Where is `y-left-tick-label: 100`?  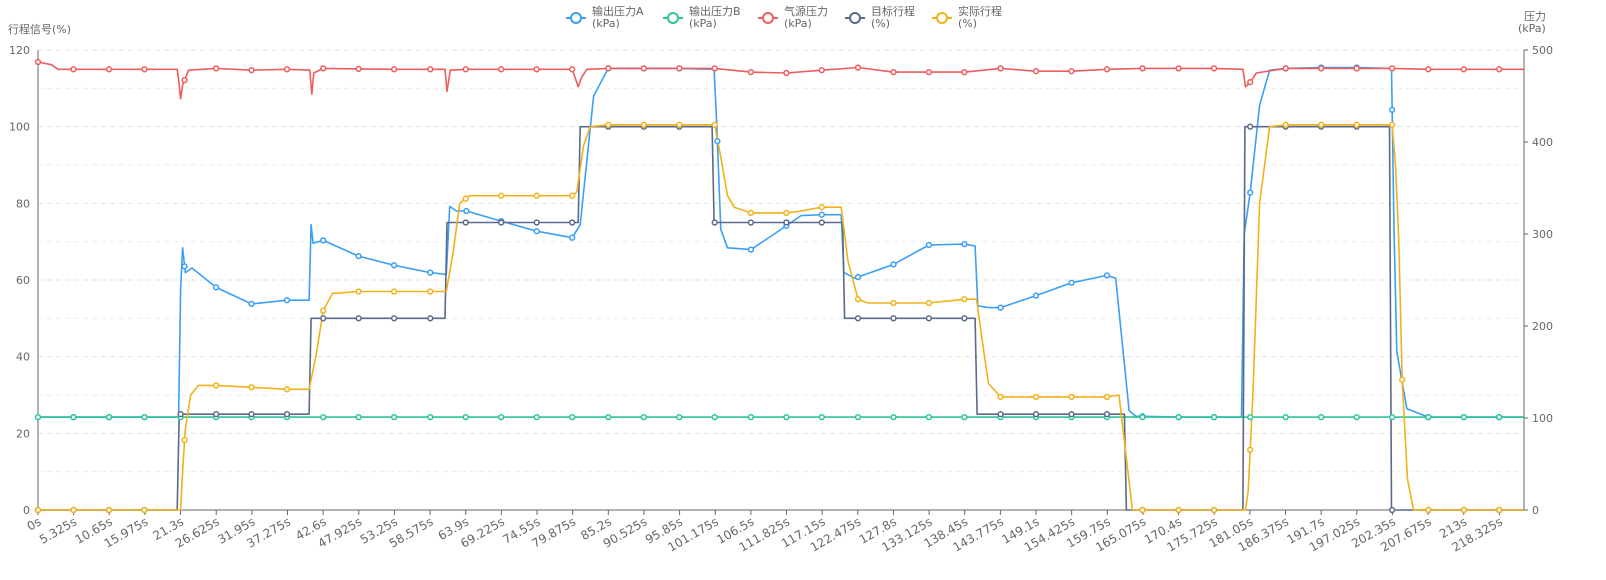 y-left-tick-label: 100 is located at coordinates (19, 127).